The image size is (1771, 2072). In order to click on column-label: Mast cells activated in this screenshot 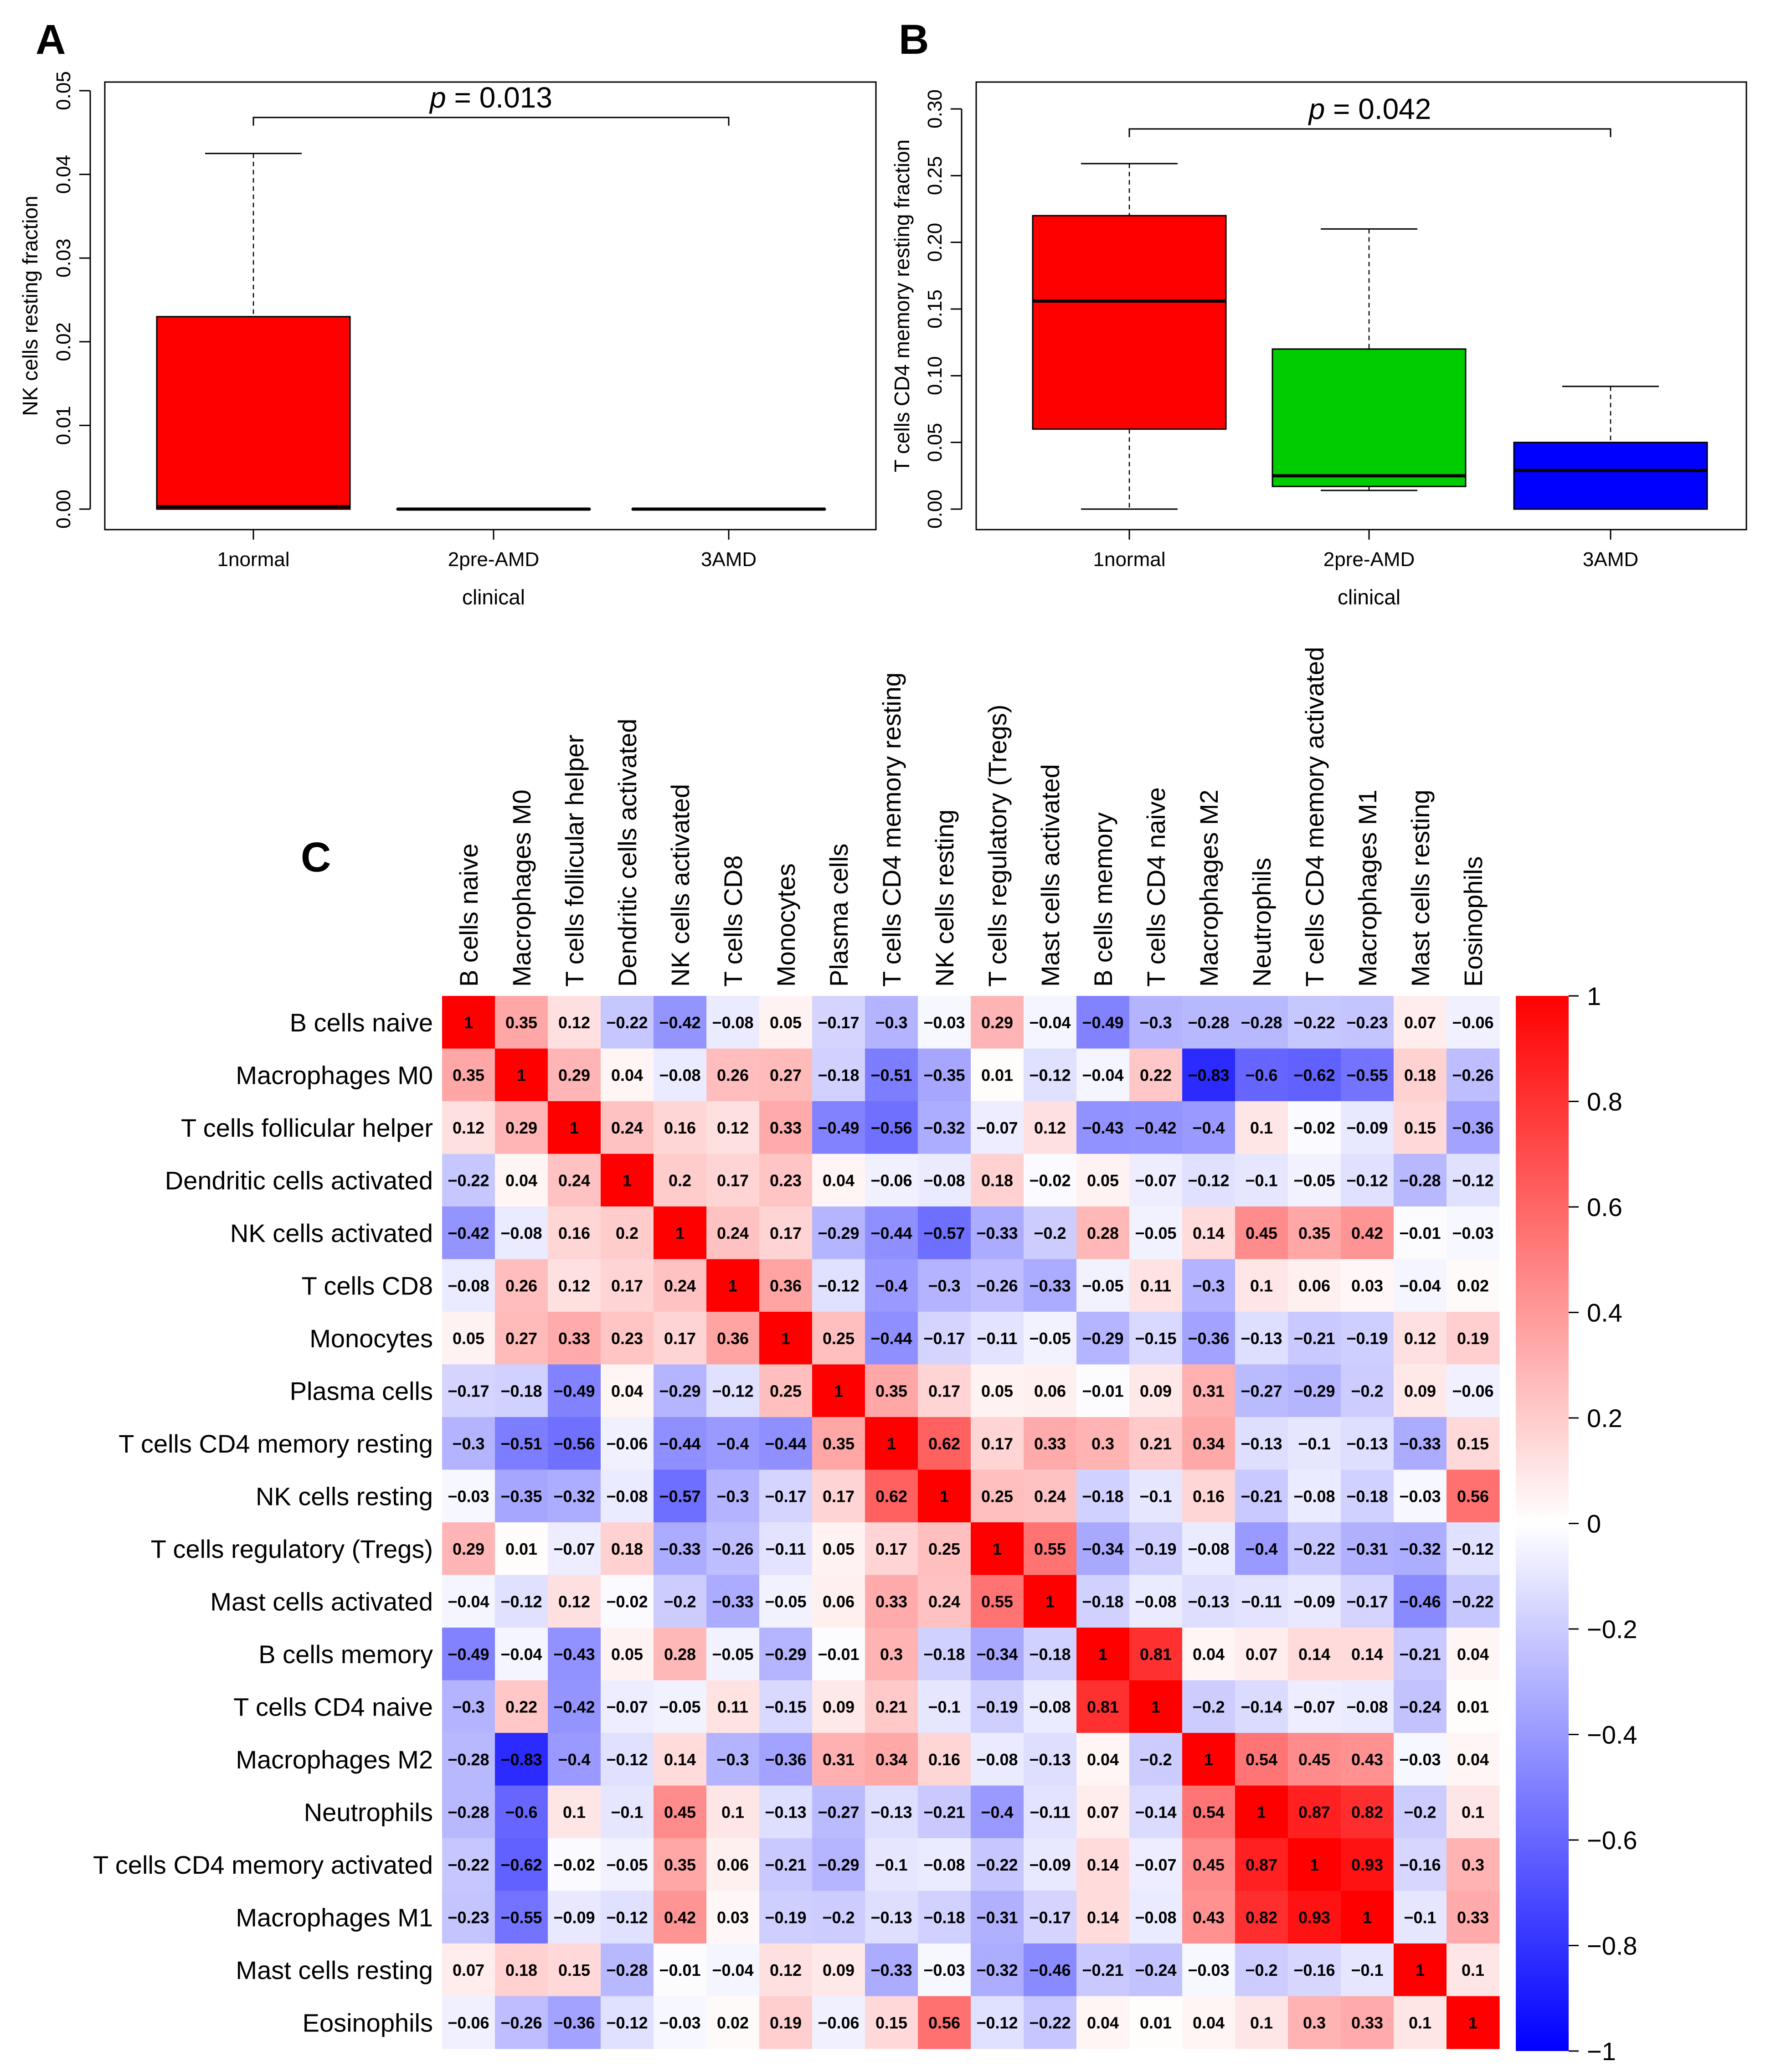, I will do `click(1050, 875)`.